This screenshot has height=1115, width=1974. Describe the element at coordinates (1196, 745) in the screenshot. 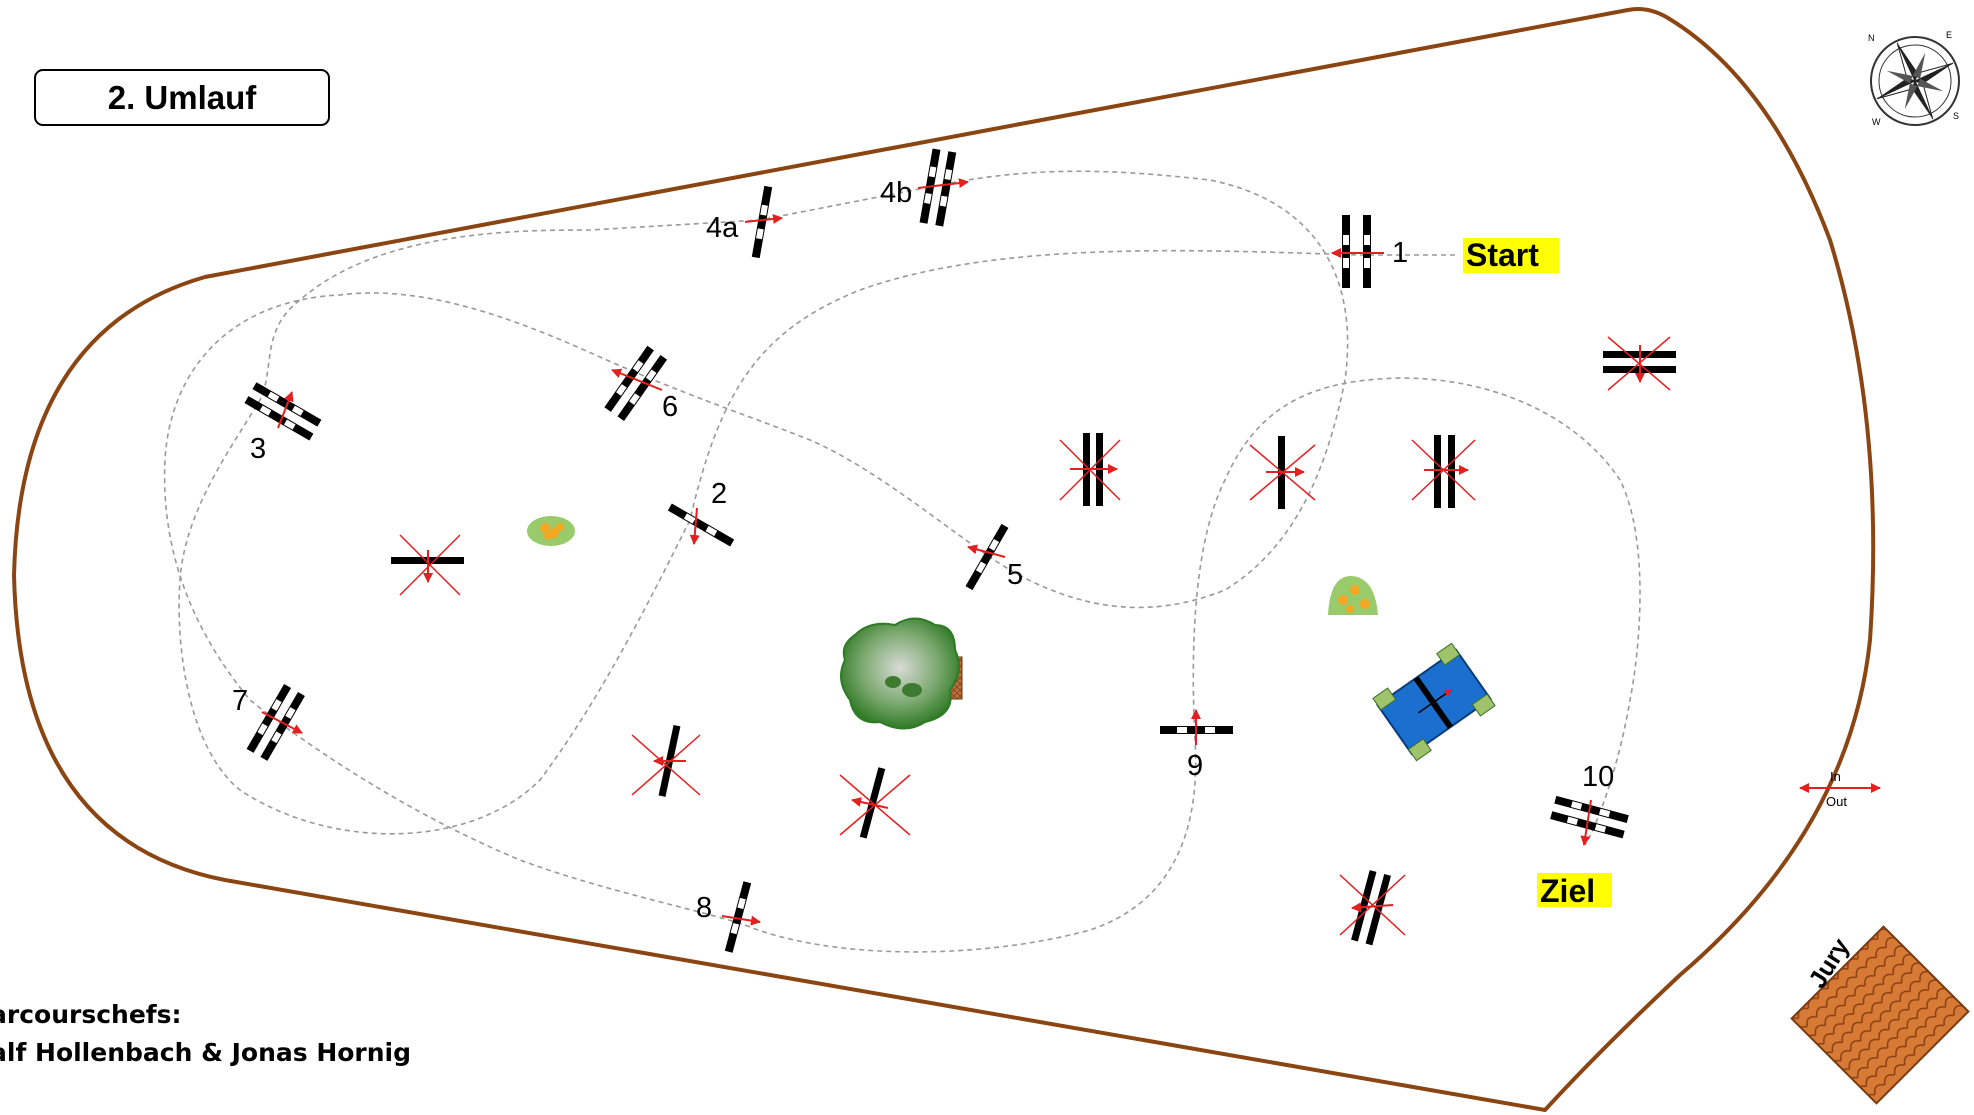

I see `obstacle-9: 9` at that location.